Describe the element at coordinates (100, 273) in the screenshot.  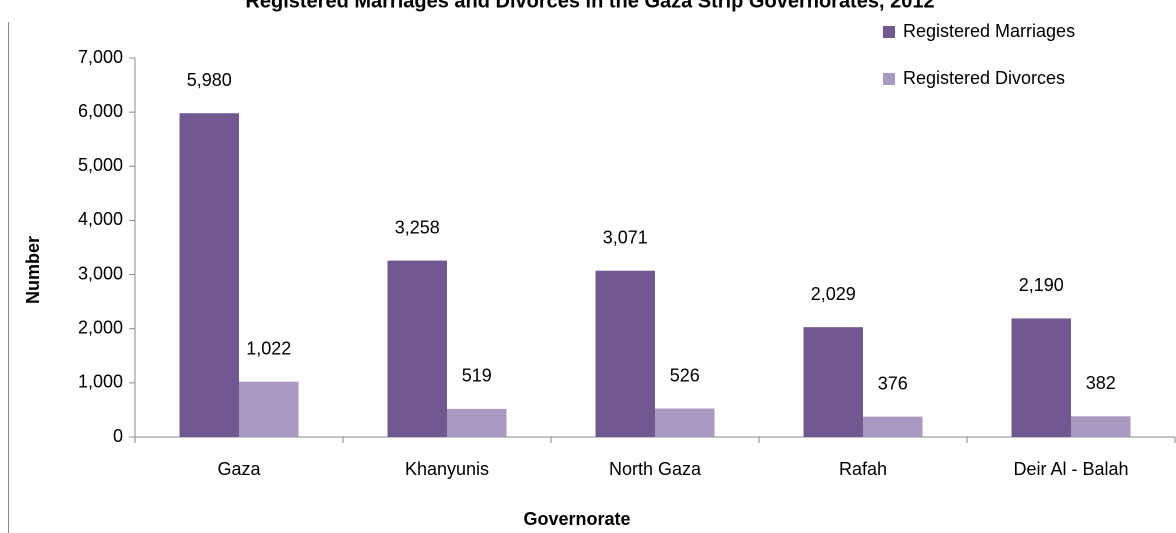
I see `y-tick-label: 3,000` at that location.